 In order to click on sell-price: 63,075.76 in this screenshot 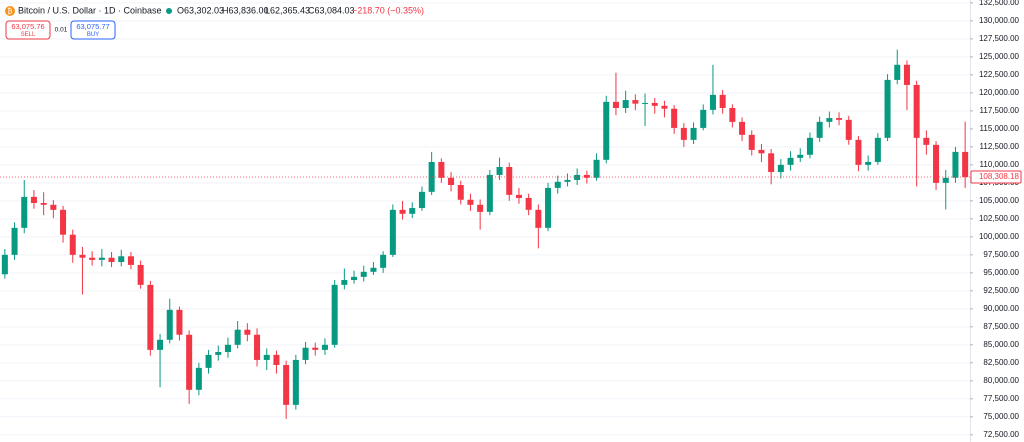, I will do `click(27, 26)`.